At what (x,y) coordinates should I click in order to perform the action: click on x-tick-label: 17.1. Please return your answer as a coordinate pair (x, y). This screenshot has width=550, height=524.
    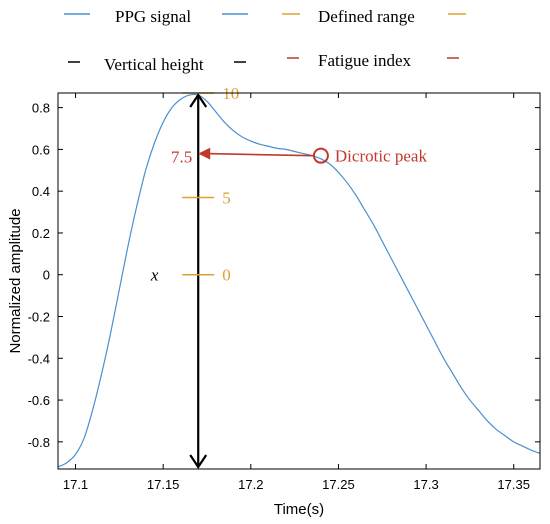
    Looking at the image, I should click on (75, 484).